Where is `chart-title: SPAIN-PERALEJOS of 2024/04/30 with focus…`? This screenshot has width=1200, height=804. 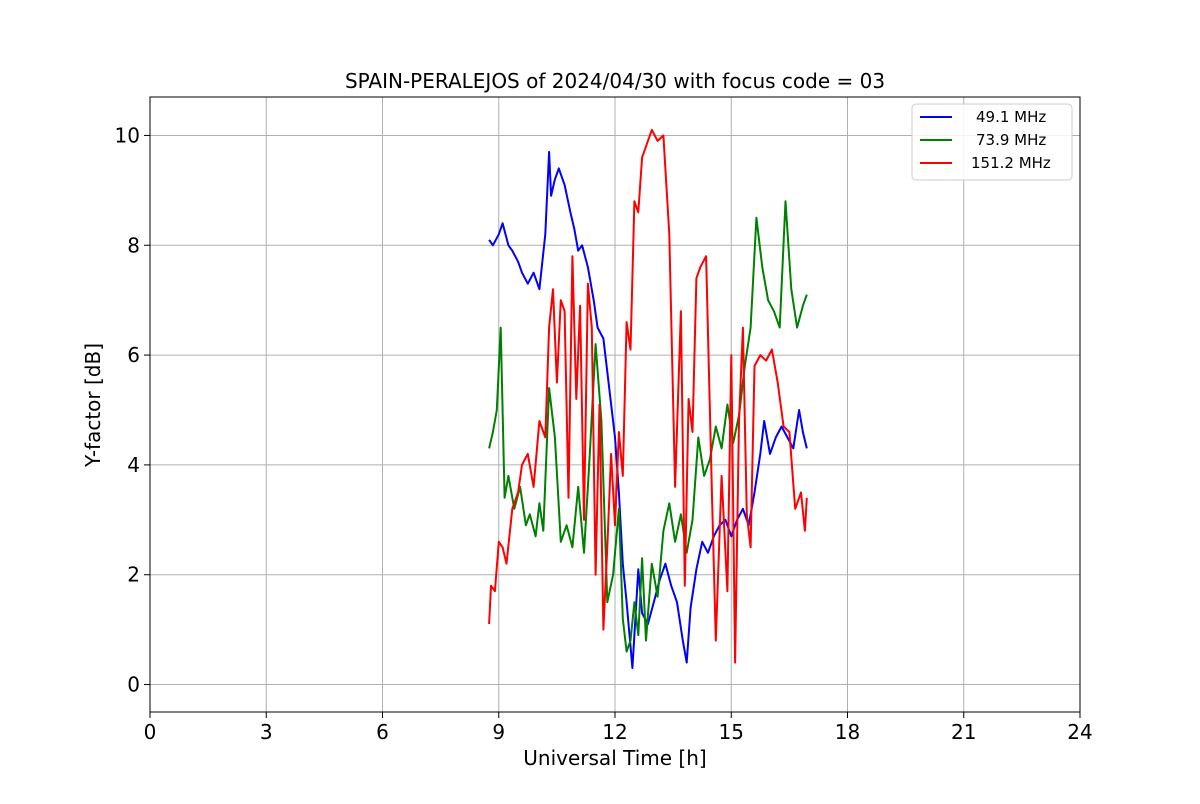 chart-title: SPAIN-PERALEJOS of 2024/04/30 with focus… is located at coordinates (615, 81).